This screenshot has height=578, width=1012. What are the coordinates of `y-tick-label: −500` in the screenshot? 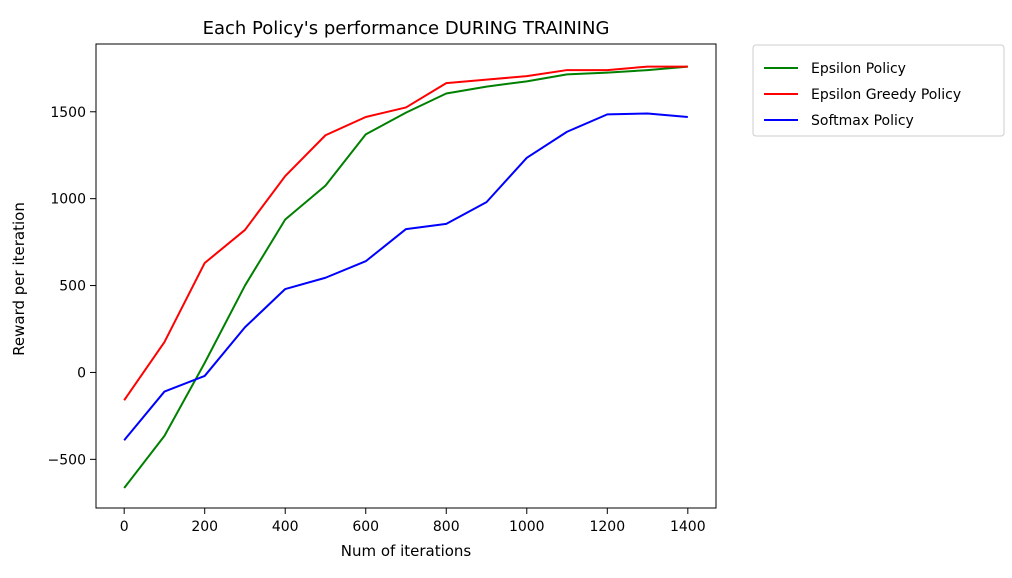 It's located at (67, 460).